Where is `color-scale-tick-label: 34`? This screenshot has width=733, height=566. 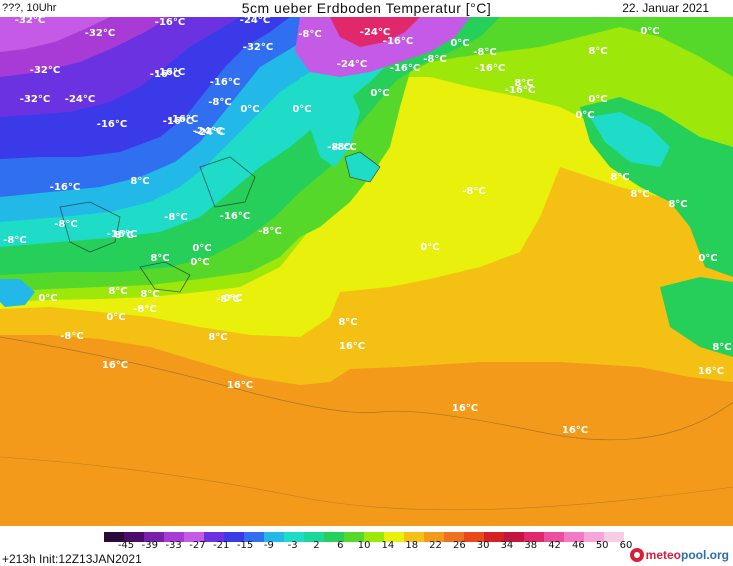 color-scale-tick-label: 34 is located at coordinates (507, 545).